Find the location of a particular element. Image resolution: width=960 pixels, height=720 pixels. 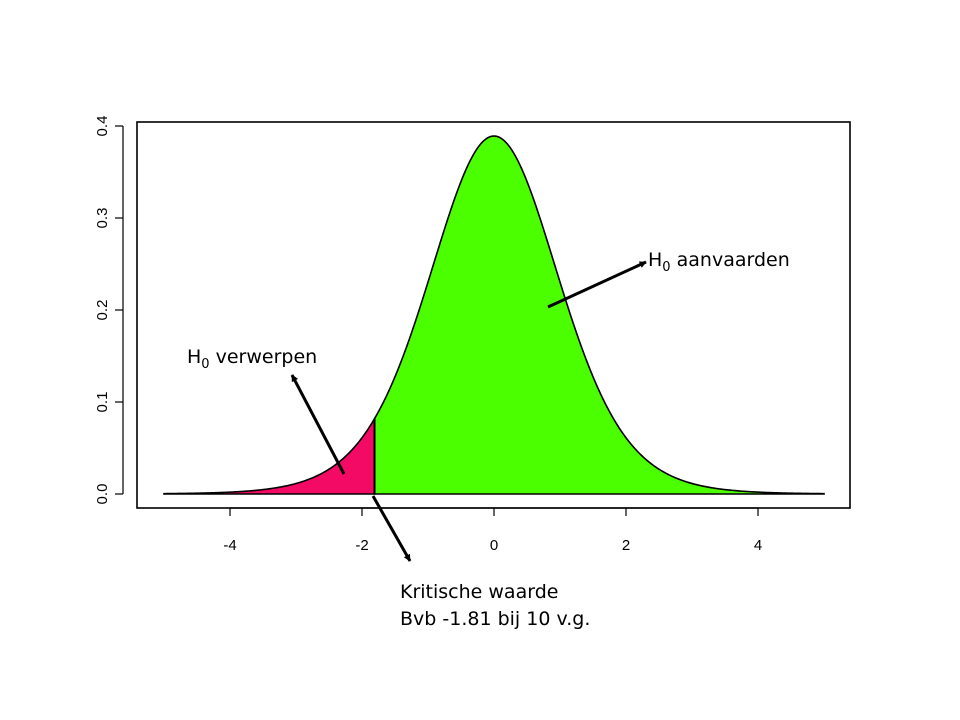

accept-arrow is located at coordinates (597, 284).